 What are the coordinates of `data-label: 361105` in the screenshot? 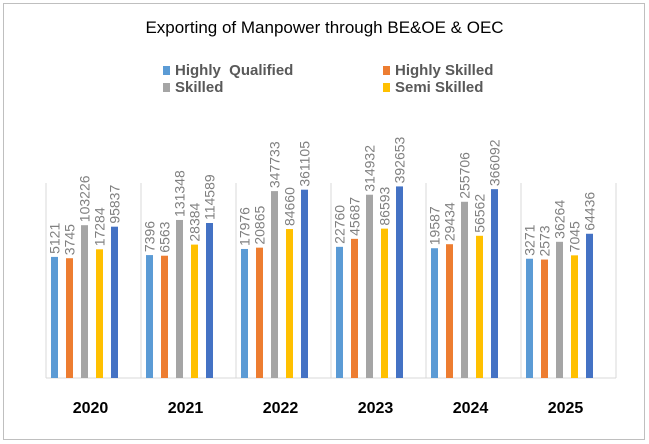 It's located at (305, 164).